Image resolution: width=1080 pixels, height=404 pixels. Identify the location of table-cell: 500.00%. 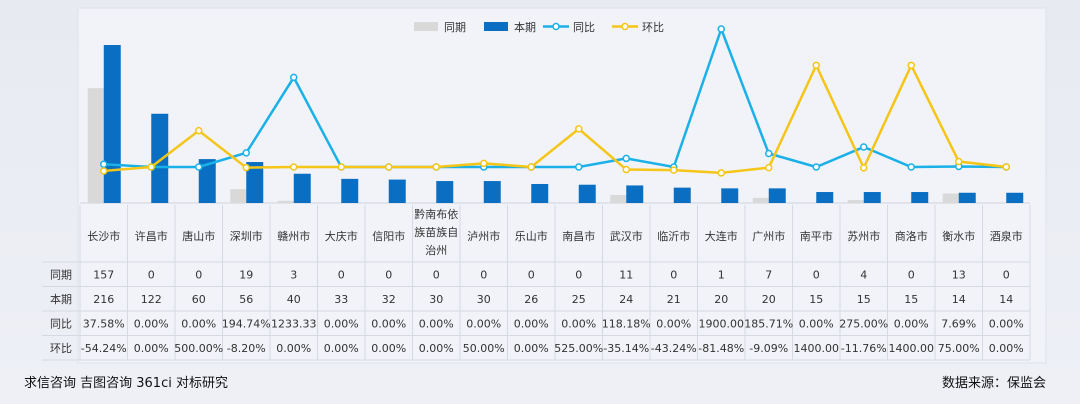
(198, 348).